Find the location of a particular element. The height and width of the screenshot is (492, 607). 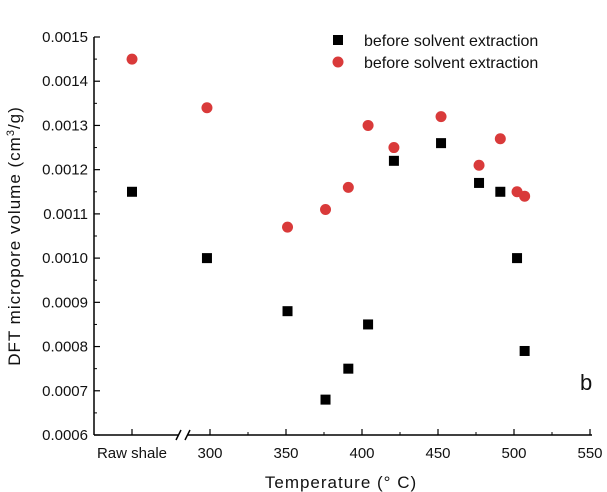

x-tick-label: 500 is located at coordinates (513, 453).